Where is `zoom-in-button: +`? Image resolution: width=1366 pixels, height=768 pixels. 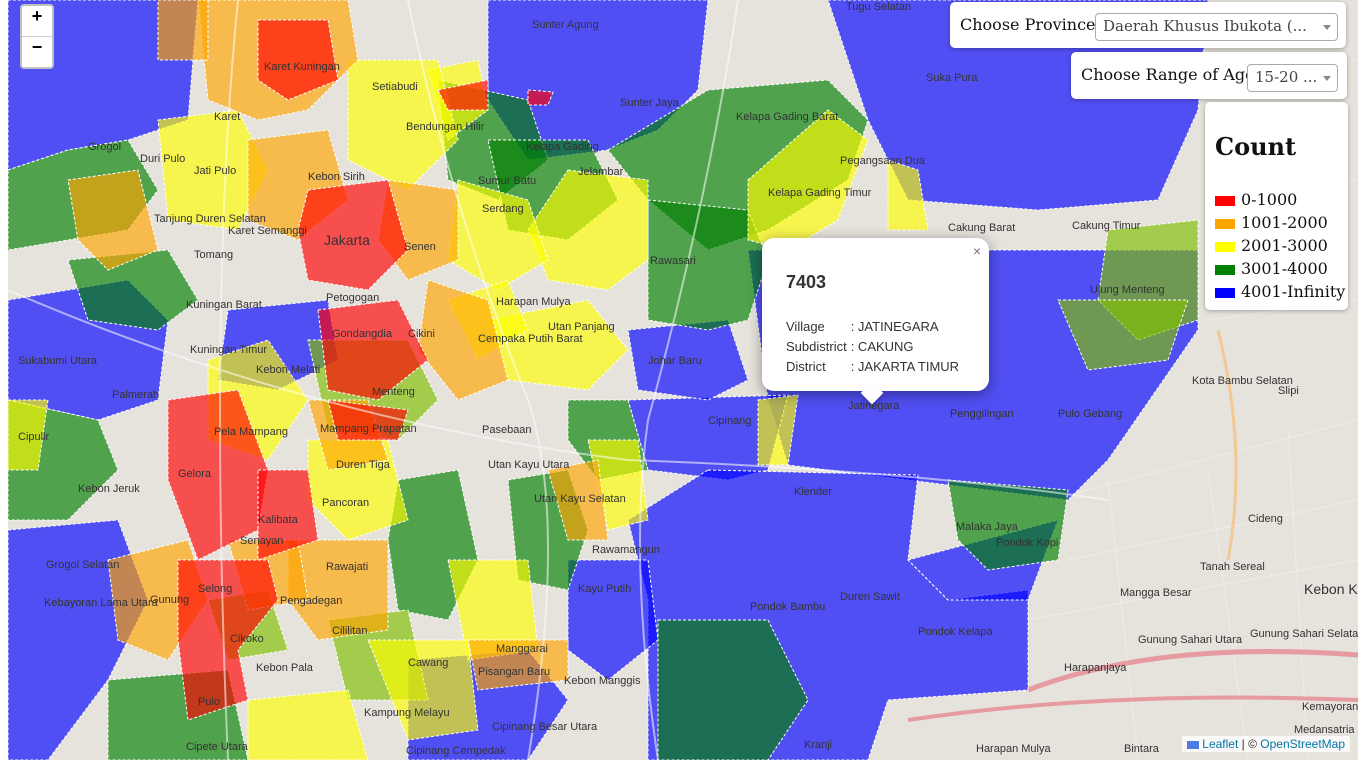
zoom-in-button: + is located at coordinates (37, 21).